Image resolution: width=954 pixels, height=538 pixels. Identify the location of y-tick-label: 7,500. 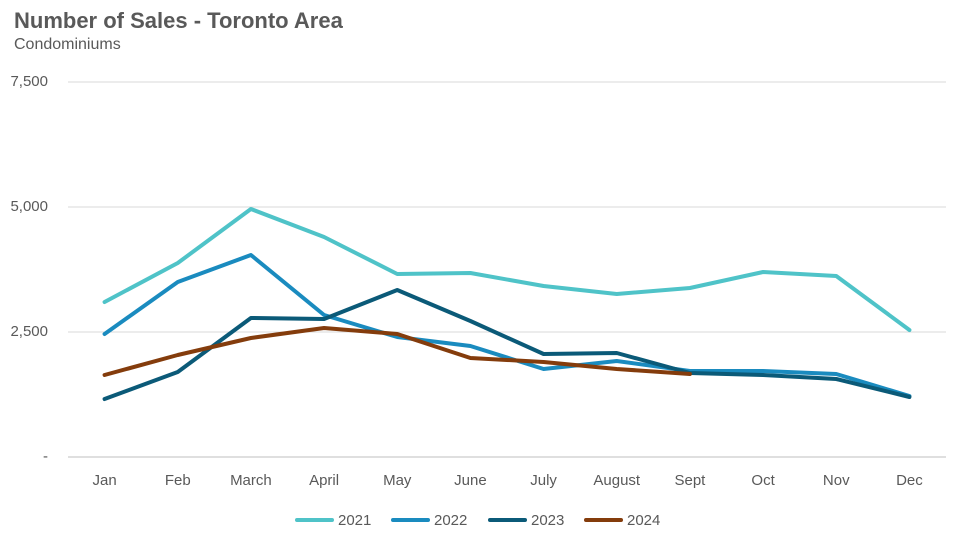
(29, 81).